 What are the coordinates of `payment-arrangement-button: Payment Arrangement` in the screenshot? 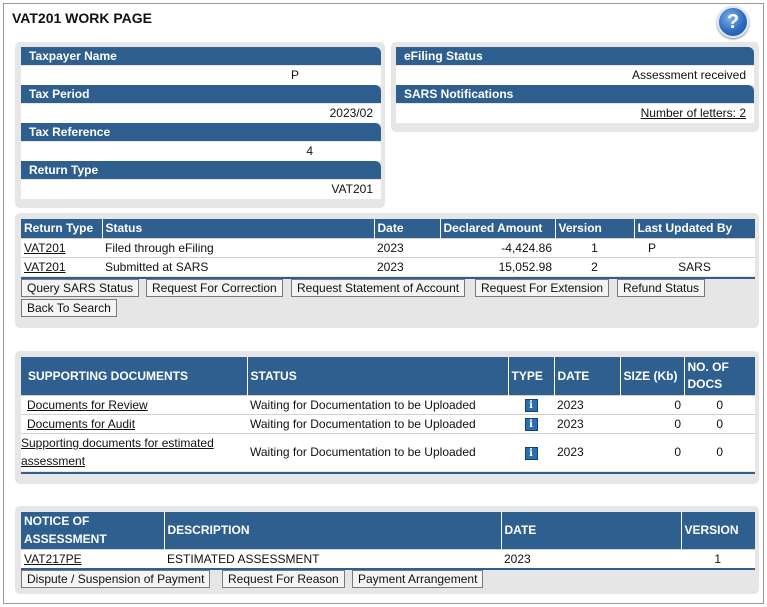 It's located at (418, 579).